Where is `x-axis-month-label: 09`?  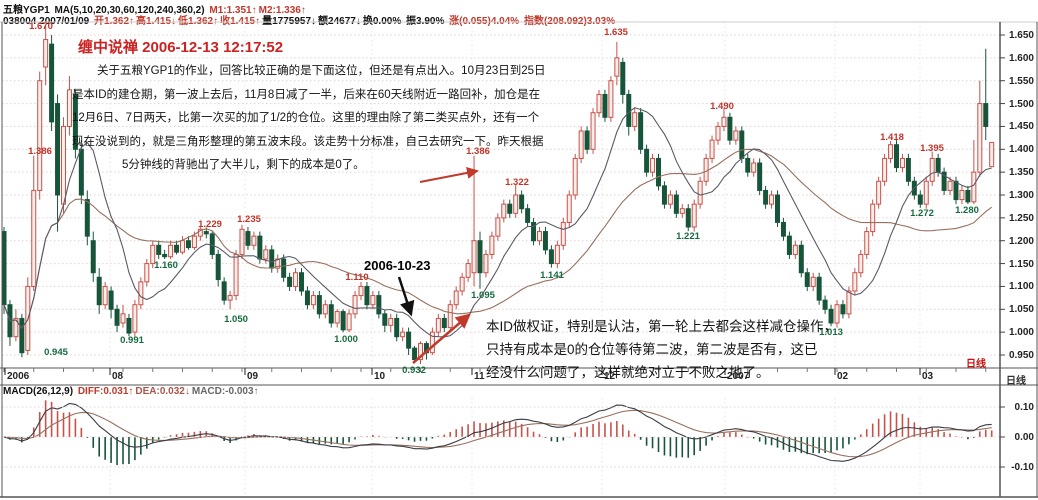
x-axis-month-label: 09 is located at coordinates (253, 376).